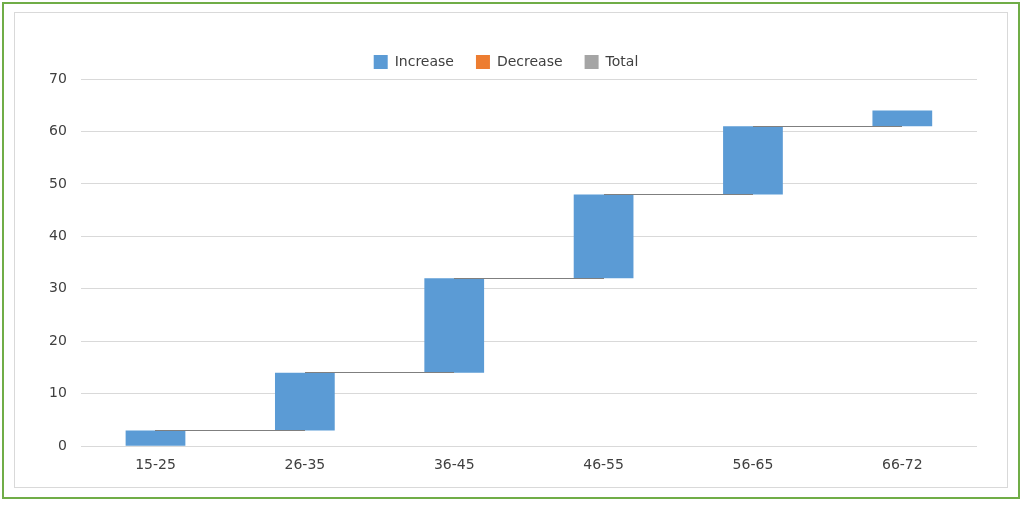 The image size is (1034, 515). What do you see at coordinates (57, 339) in the screenshot?
I see `y-tick-label: 20` at bounding box center [57, 339].